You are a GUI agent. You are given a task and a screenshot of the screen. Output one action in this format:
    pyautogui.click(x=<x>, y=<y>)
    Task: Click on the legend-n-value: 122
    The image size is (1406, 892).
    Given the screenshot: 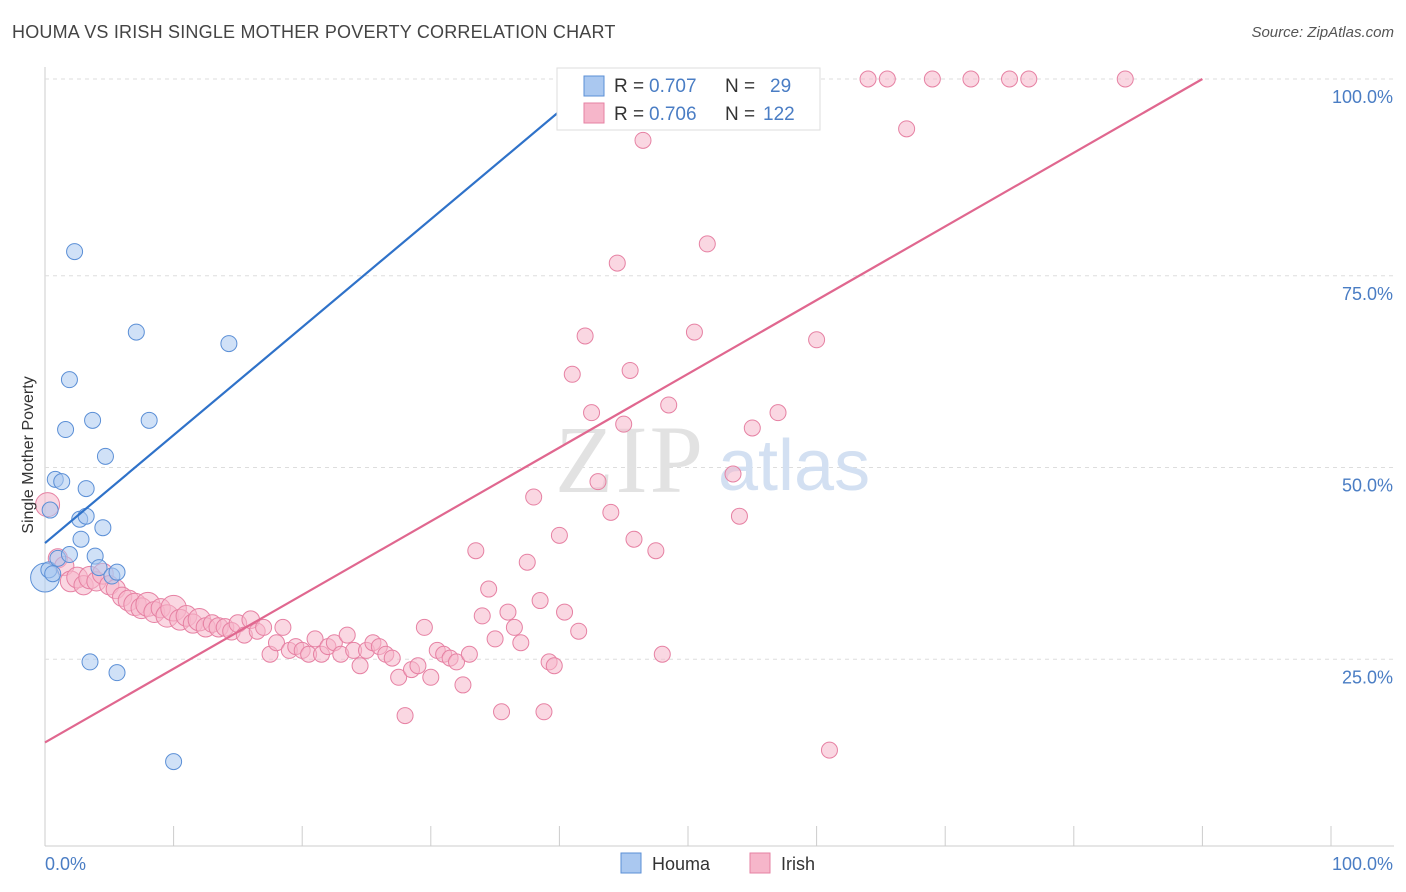 What is the action you would take?
    pyautogui.click(x=779, y=114)
    